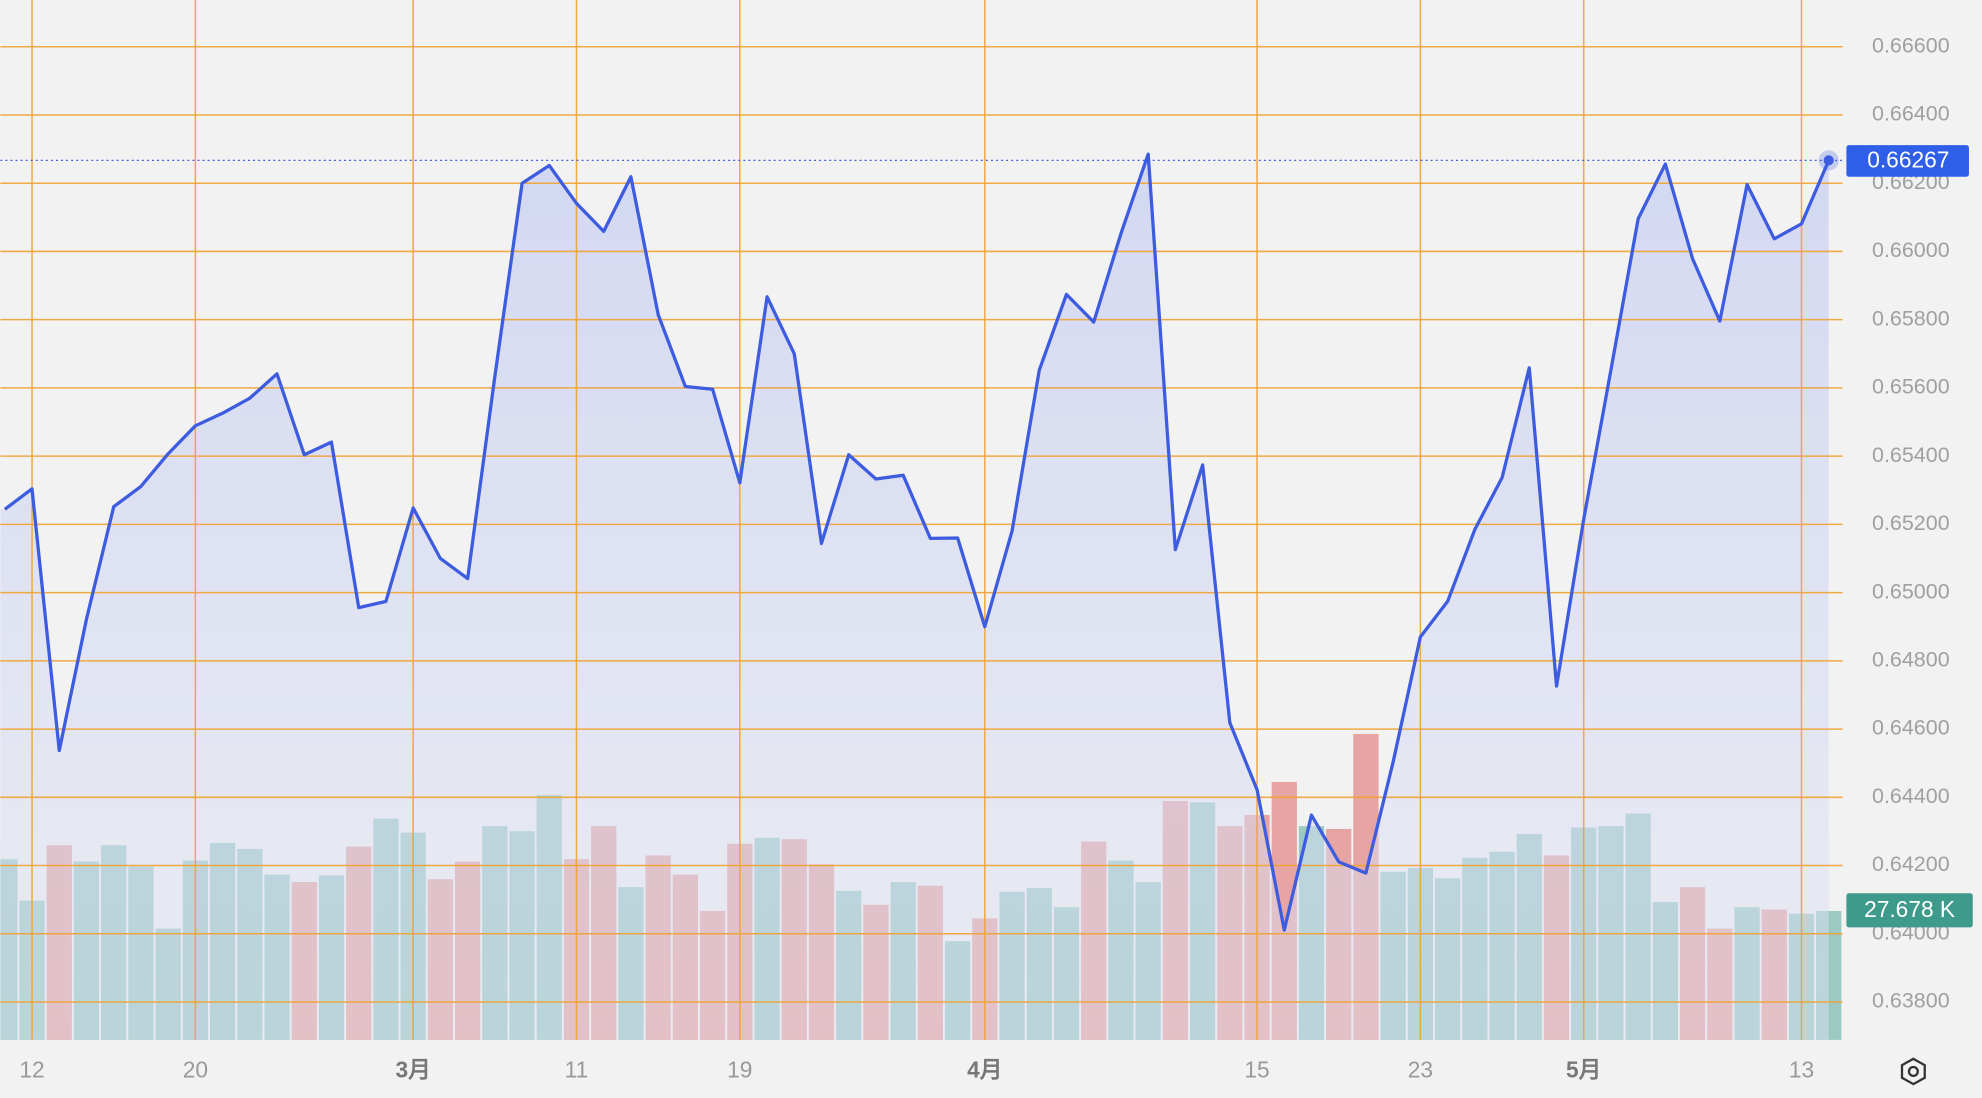  I want to click on y-tick-label: 0.64800, so click(1911, 660).